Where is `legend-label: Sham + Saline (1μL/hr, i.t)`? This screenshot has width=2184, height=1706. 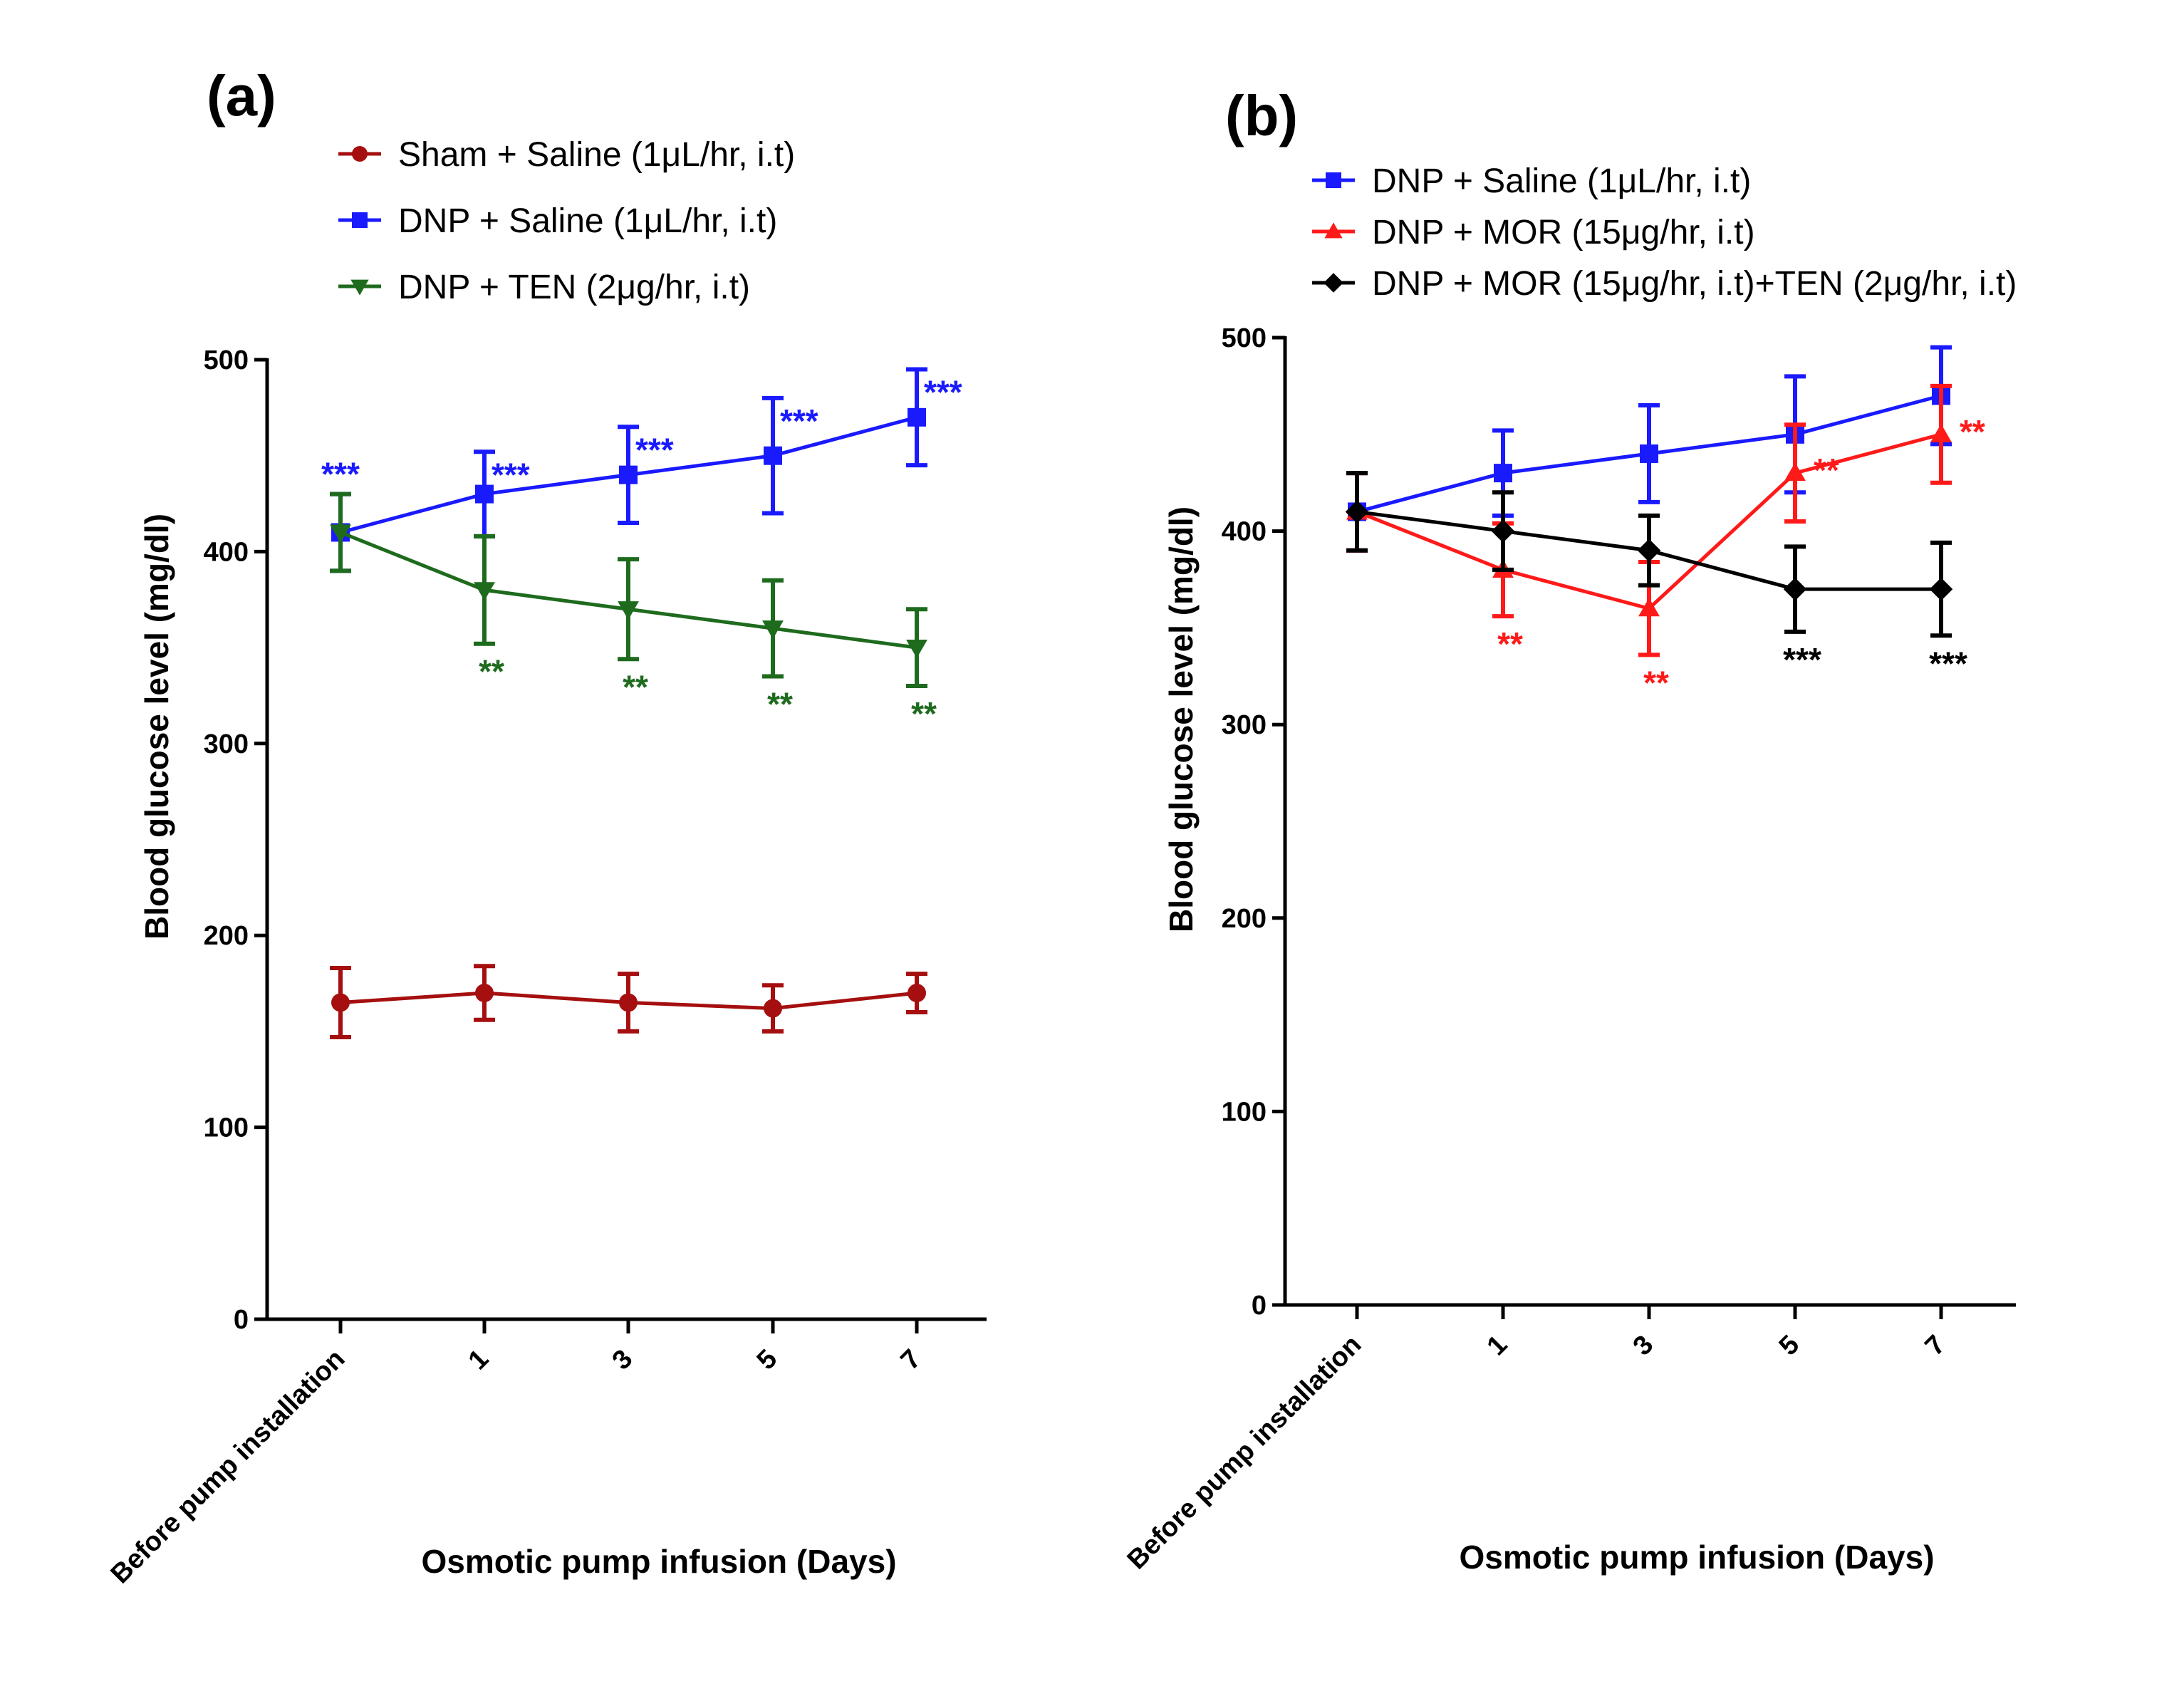 legend-label: Sham + Saline (1μL/hr, i.t) is located at coordinates (596, 155).